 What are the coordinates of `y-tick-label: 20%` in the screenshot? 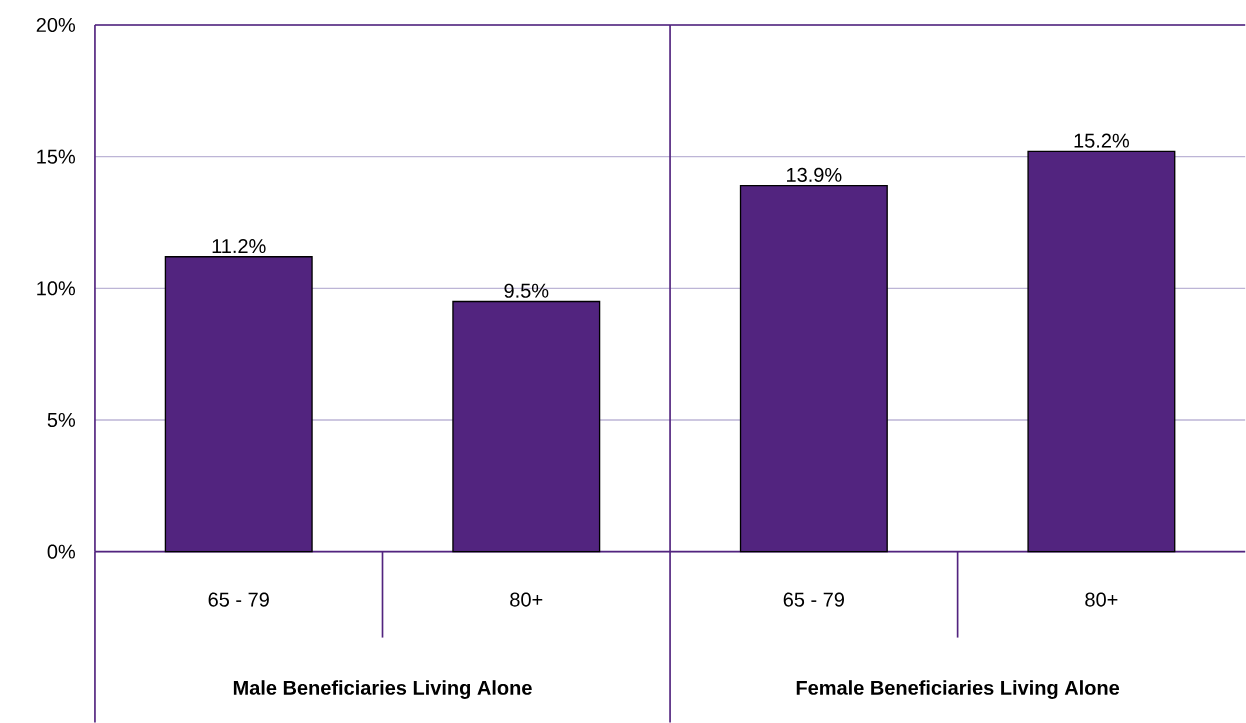 It's located at (56, 24).